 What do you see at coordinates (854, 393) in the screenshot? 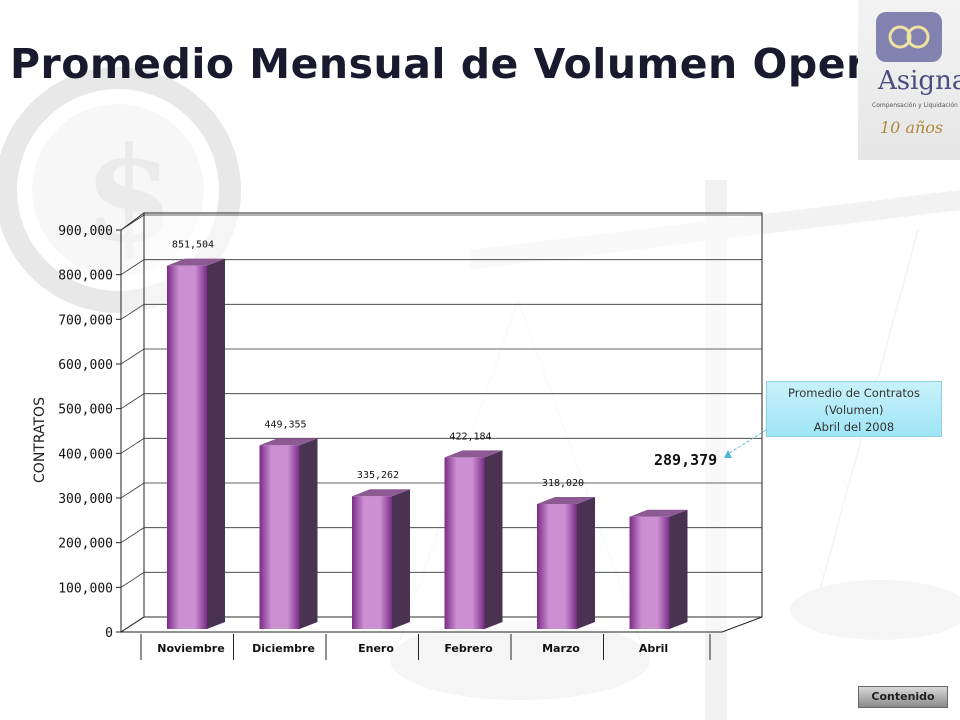
I see `callout-line-1: Promedio de Contratos` at bounding box center [854, 393].